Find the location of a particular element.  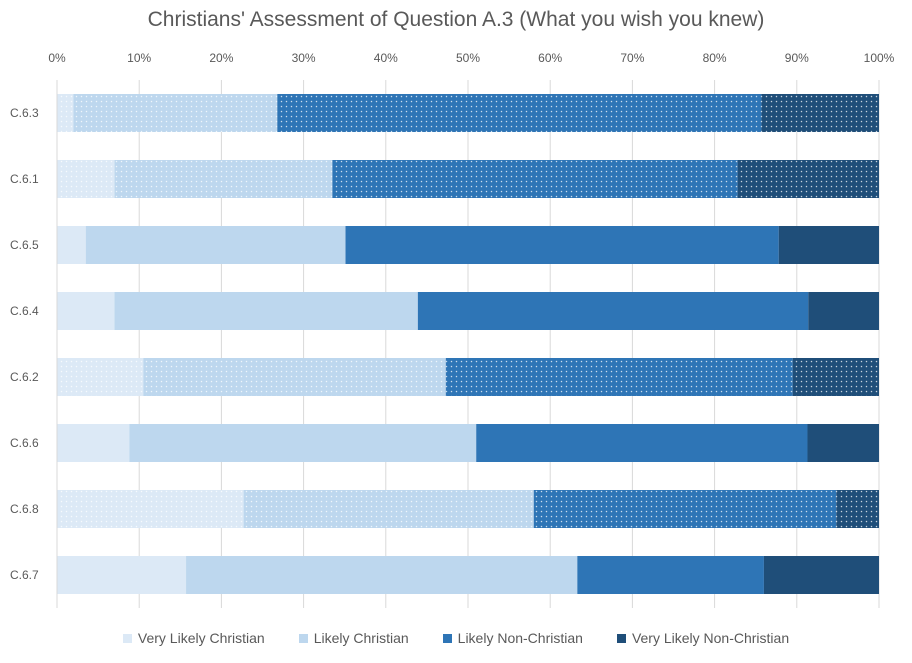

y-tick-label: C.6.6 is located at coordinates (24, 443).